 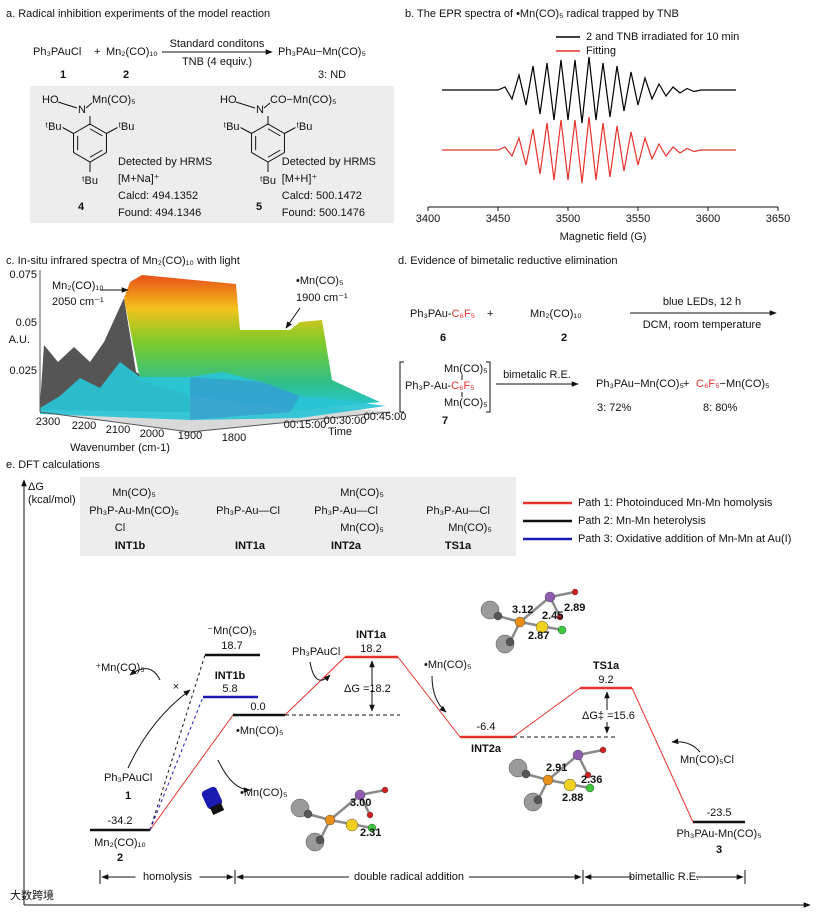 I want to click on label: ⁺Mn(CO)₅, so click(x=119, y=668).